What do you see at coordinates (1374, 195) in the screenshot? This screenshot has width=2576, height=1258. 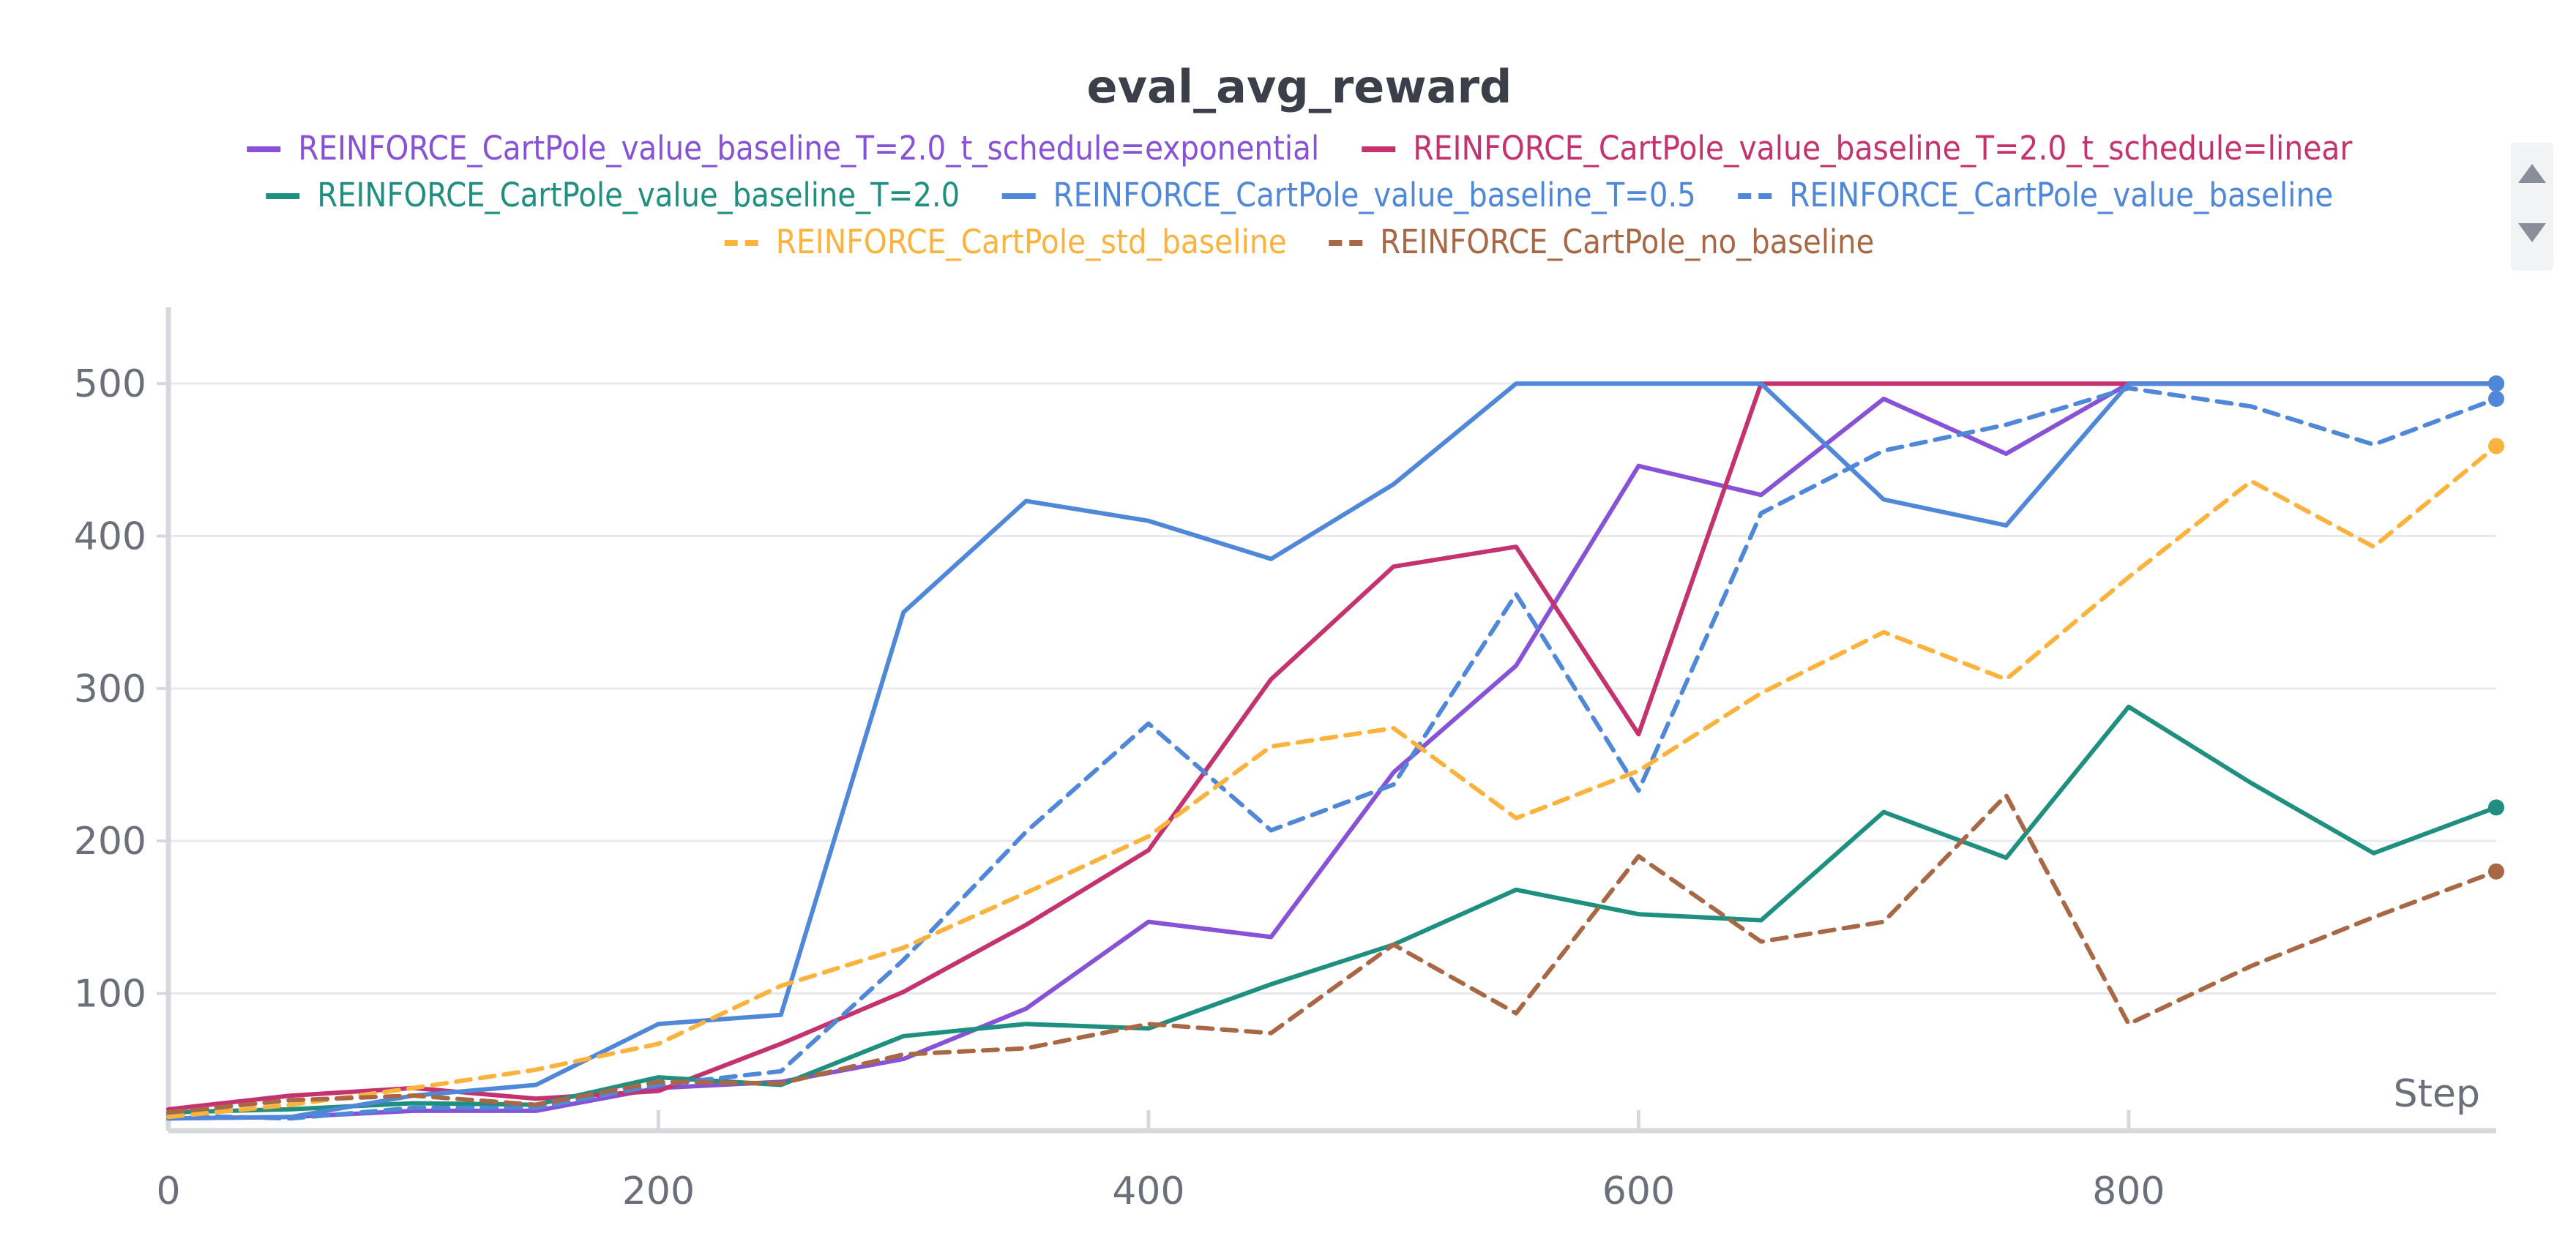 I see `legend-label: REINFORCE_CartPole_value_baseline_T=0.5` at bounding box center [1374, 195].